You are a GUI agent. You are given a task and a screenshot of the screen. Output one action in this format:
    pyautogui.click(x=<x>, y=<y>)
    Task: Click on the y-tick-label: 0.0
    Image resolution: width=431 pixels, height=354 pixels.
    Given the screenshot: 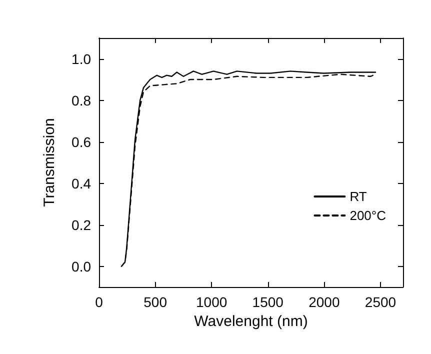 What is the action you would take?
    pyautogui.click(x=82, y=266)
    